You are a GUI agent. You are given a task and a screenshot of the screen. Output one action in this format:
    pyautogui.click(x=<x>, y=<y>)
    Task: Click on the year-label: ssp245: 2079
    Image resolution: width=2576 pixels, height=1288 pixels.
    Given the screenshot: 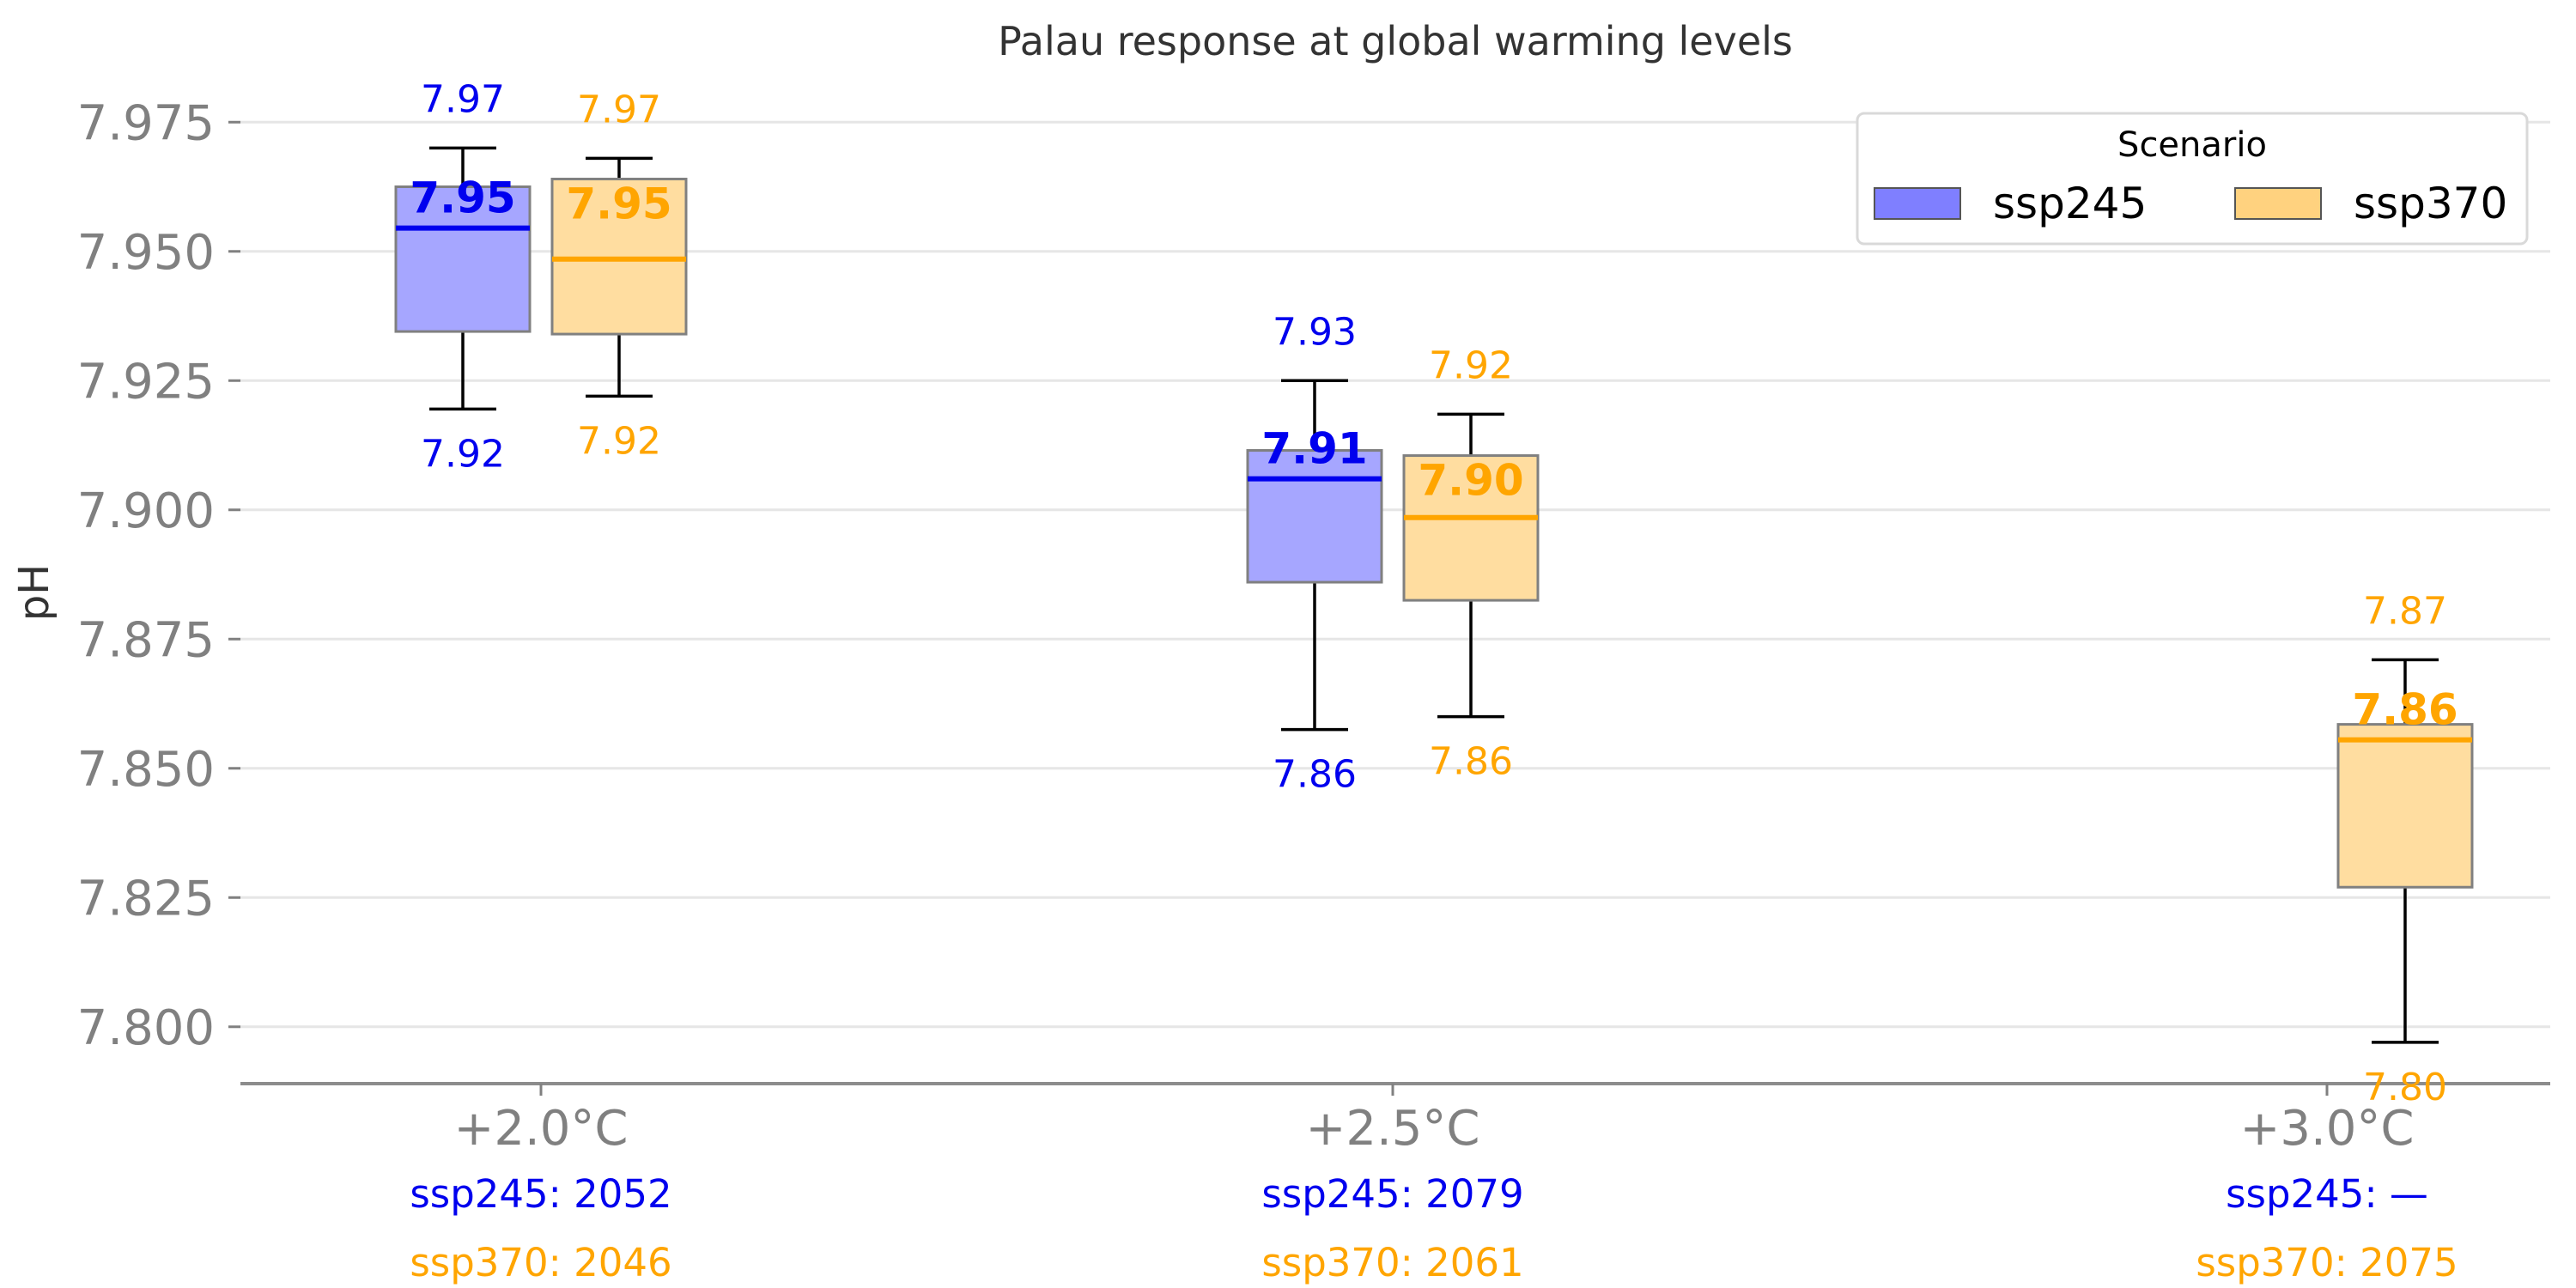 What is the action you would take?
    pyautogui.click(x=1392, y=1194)
    